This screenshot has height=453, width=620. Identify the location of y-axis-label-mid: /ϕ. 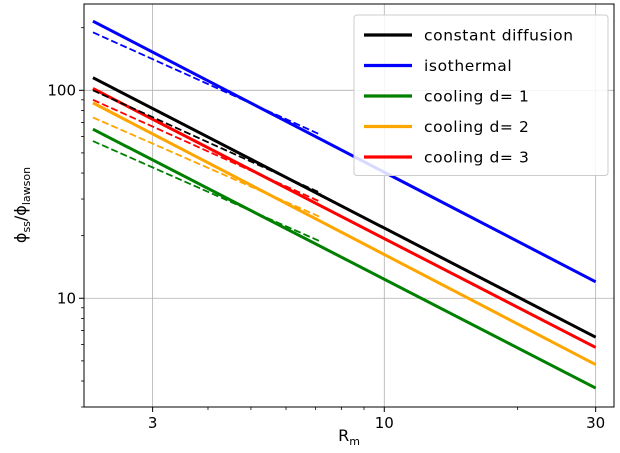
(20, 213).